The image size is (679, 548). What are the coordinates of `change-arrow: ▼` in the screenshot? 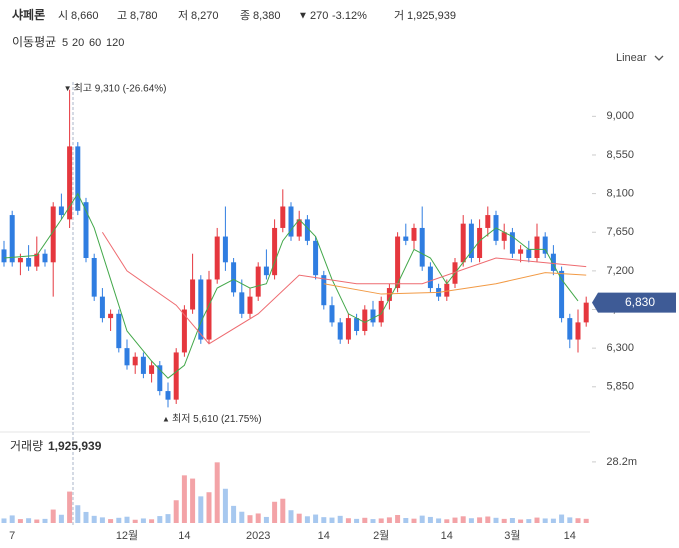 It's located at (303, 16).